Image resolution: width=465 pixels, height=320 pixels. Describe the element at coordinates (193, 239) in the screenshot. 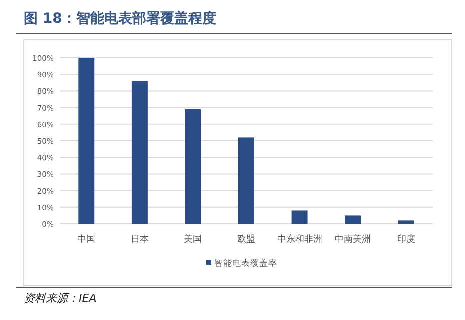

I see `x-tick-label: 美国` at that location.